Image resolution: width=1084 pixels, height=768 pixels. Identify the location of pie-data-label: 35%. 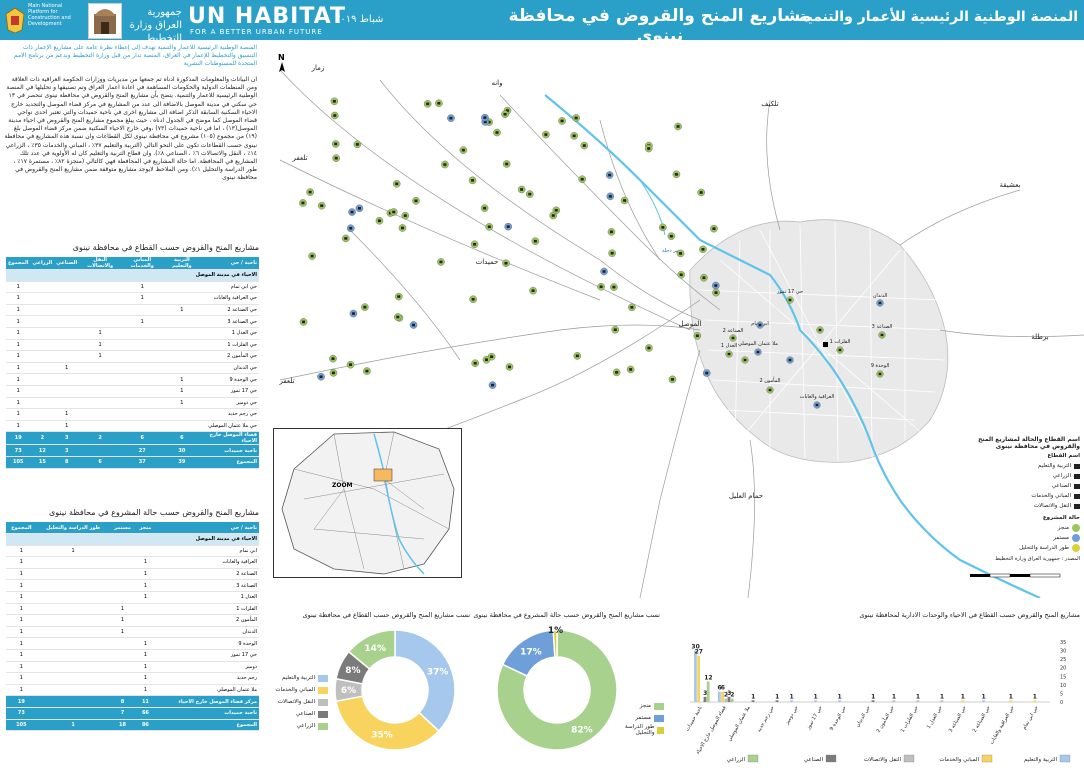
(382, 736).